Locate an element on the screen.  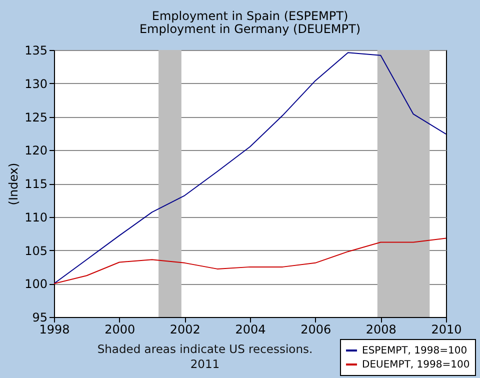
legend-label: ESPEMPT, 1998=100 is located at coordinates (415, 351).